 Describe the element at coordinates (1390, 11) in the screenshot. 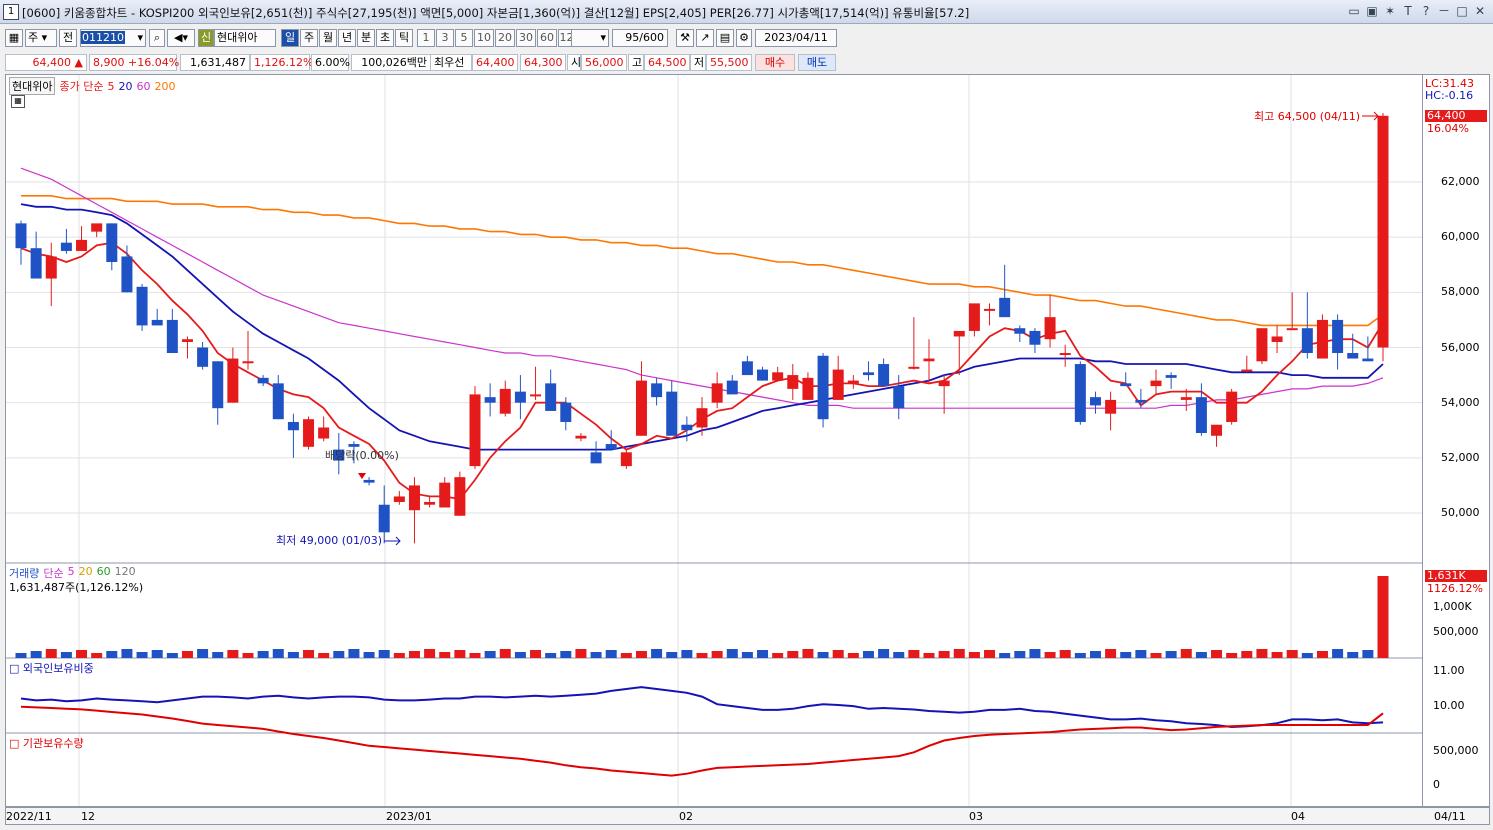

I see `pin-icon: ✶` at that location.